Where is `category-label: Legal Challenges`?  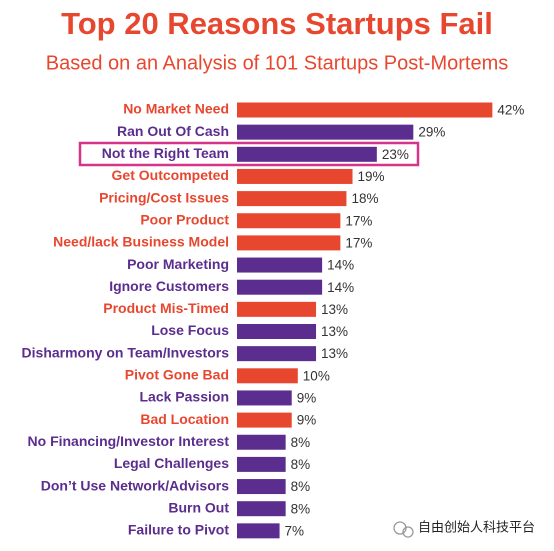
category-label: Legal Challenges is located at coordinates (171, 463).